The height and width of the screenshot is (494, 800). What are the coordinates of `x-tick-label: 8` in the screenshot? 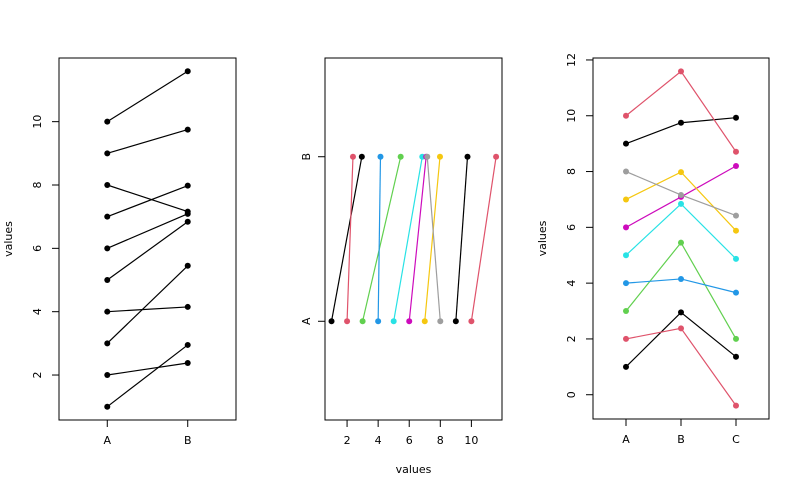 It's located at (440, 440).